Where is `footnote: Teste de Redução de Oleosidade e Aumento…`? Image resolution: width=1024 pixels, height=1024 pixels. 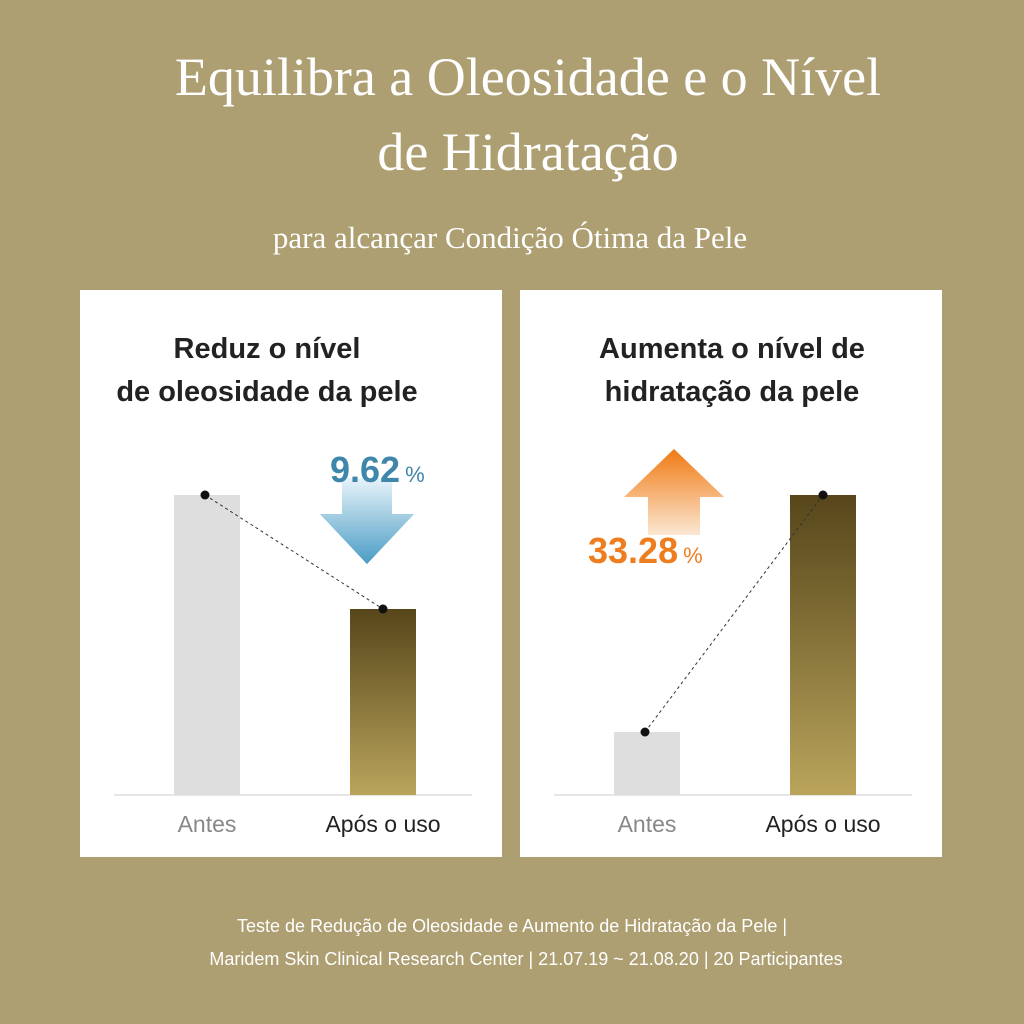 footnote: Teste de Redução de Oleosidade e Aumento… is located at coordinates (512, 926).